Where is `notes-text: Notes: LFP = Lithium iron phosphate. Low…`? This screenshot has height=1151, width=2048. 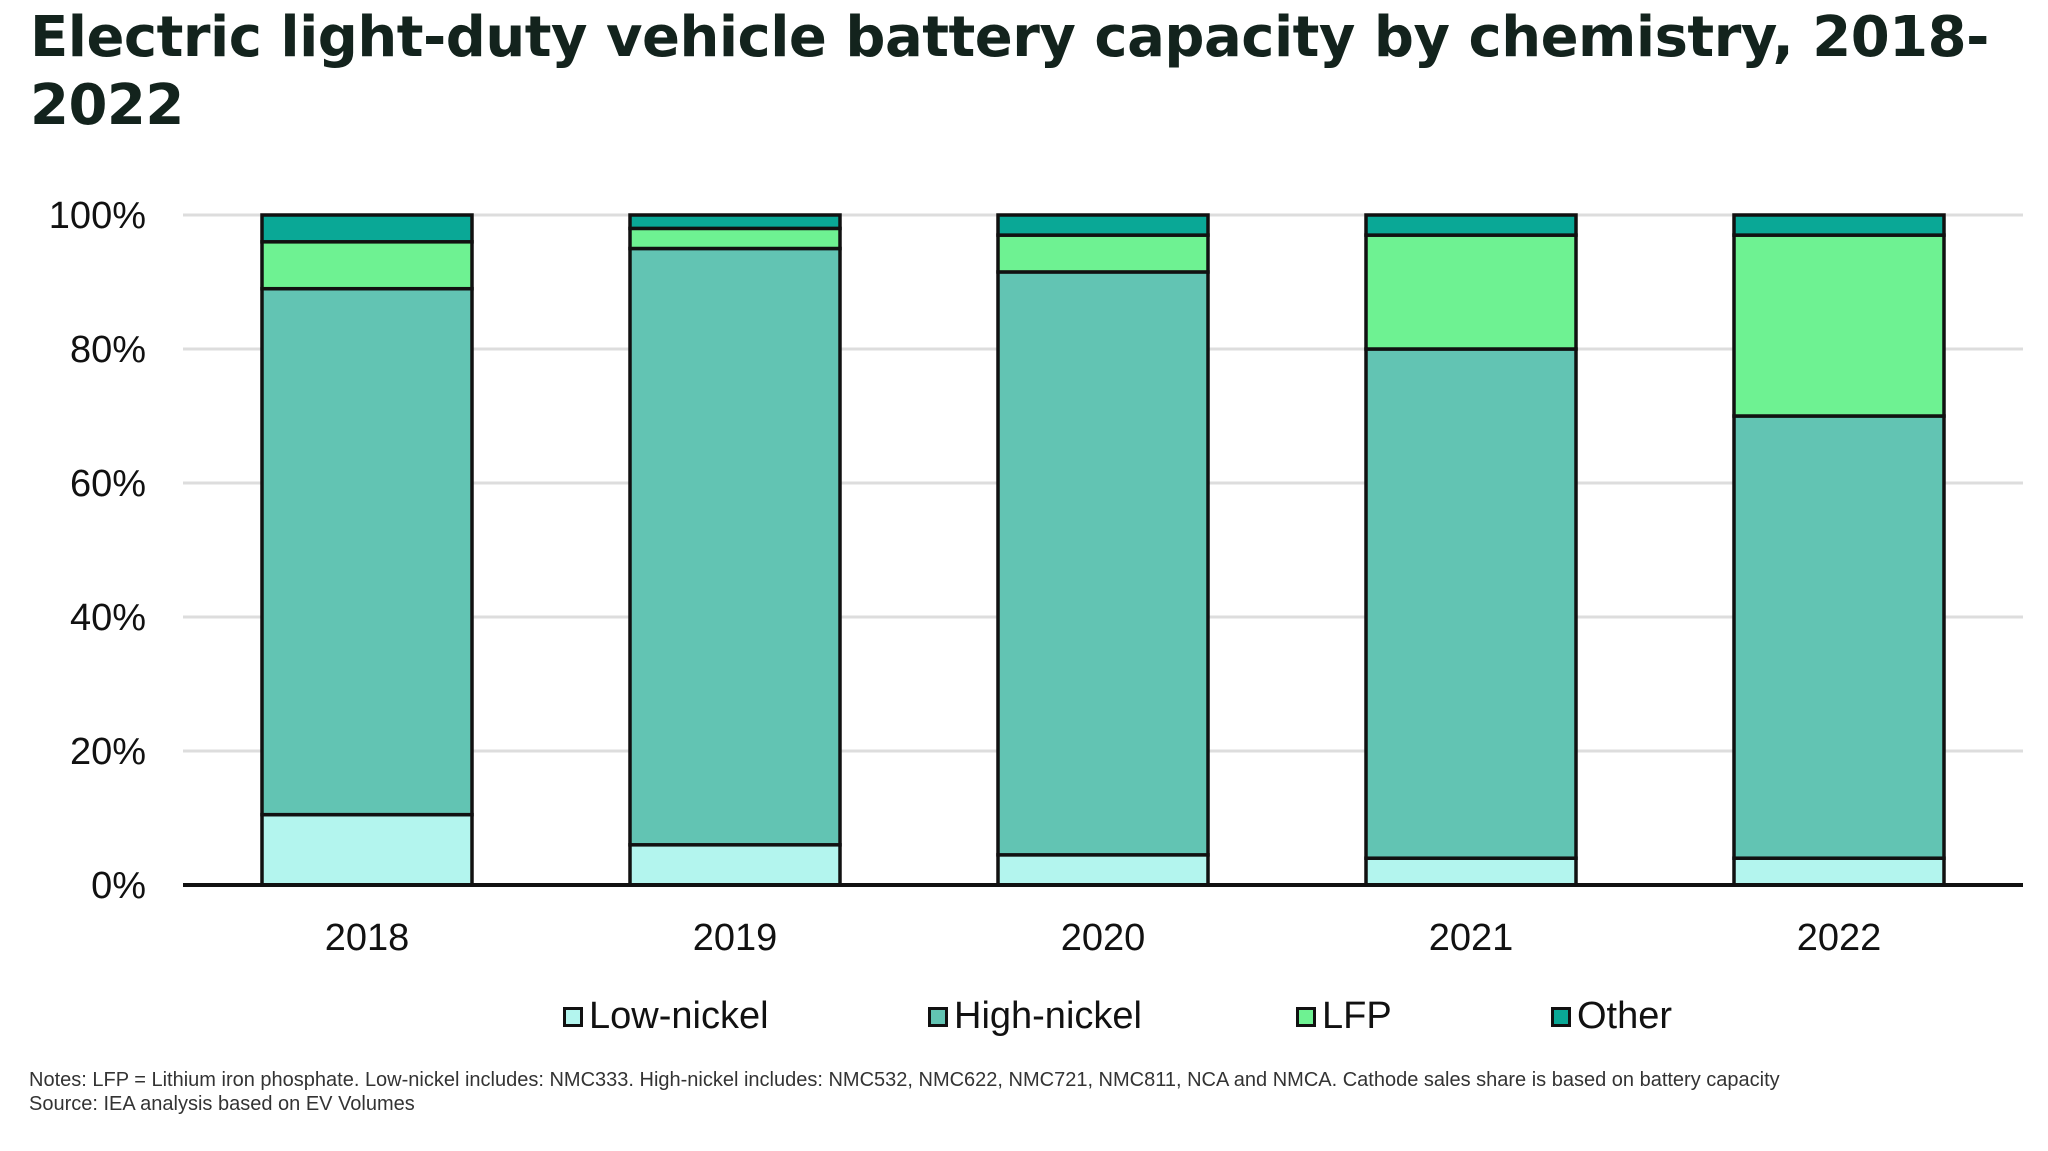 notes-text: Notes: LFP = Lithium iron phosphate. Low… is located at coordinates (904, 1080).